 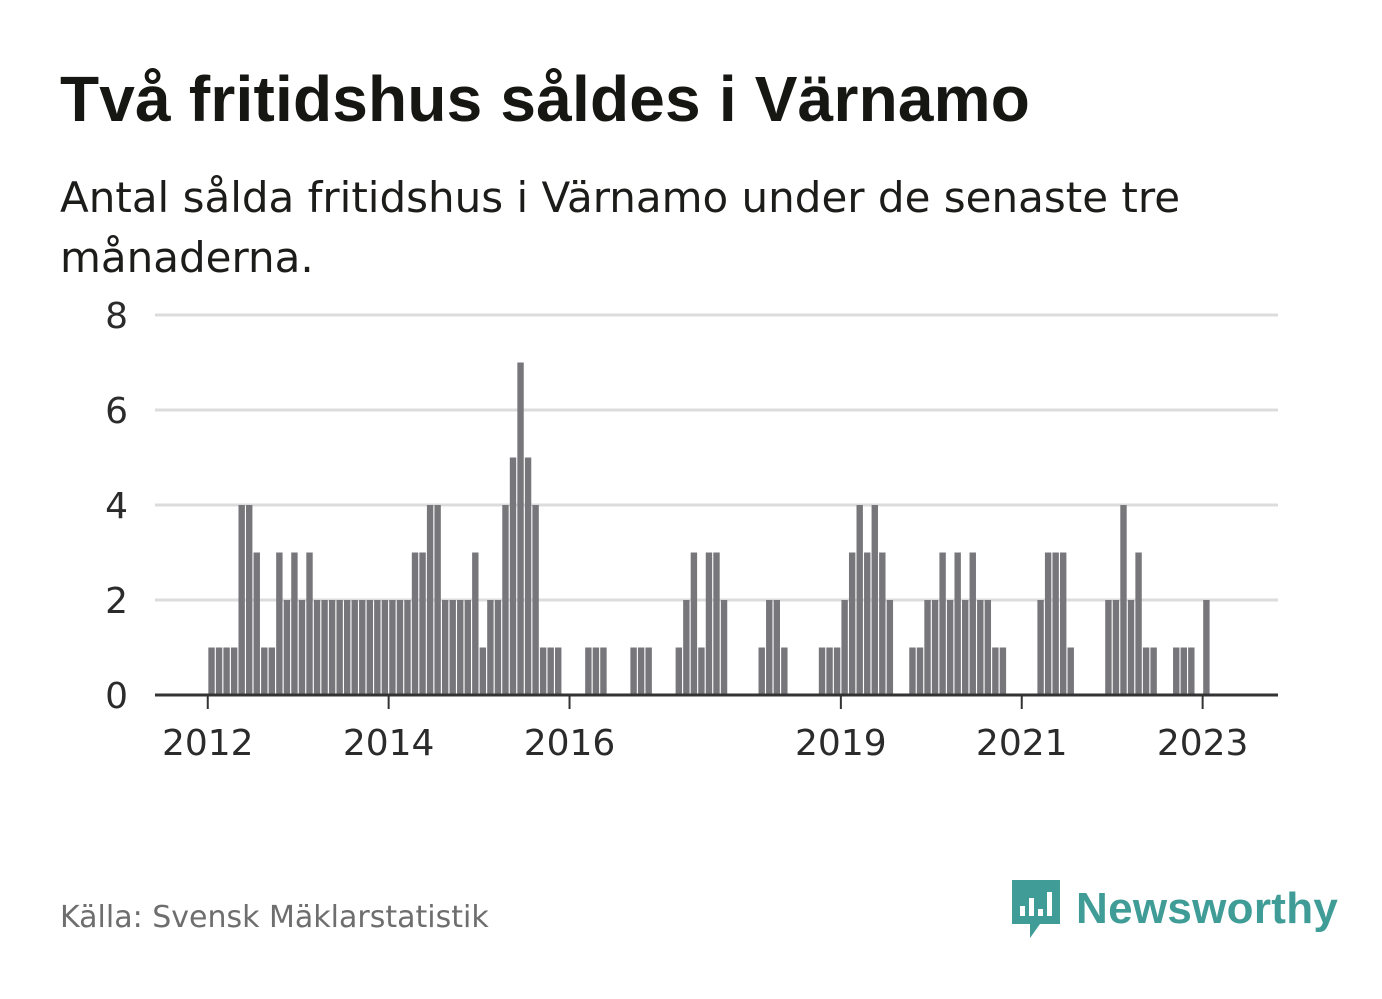 What do you see at coordinates (116, 696) in the screenshot?
I see `y-tick-label: 0` at bounding box center [116, 696].